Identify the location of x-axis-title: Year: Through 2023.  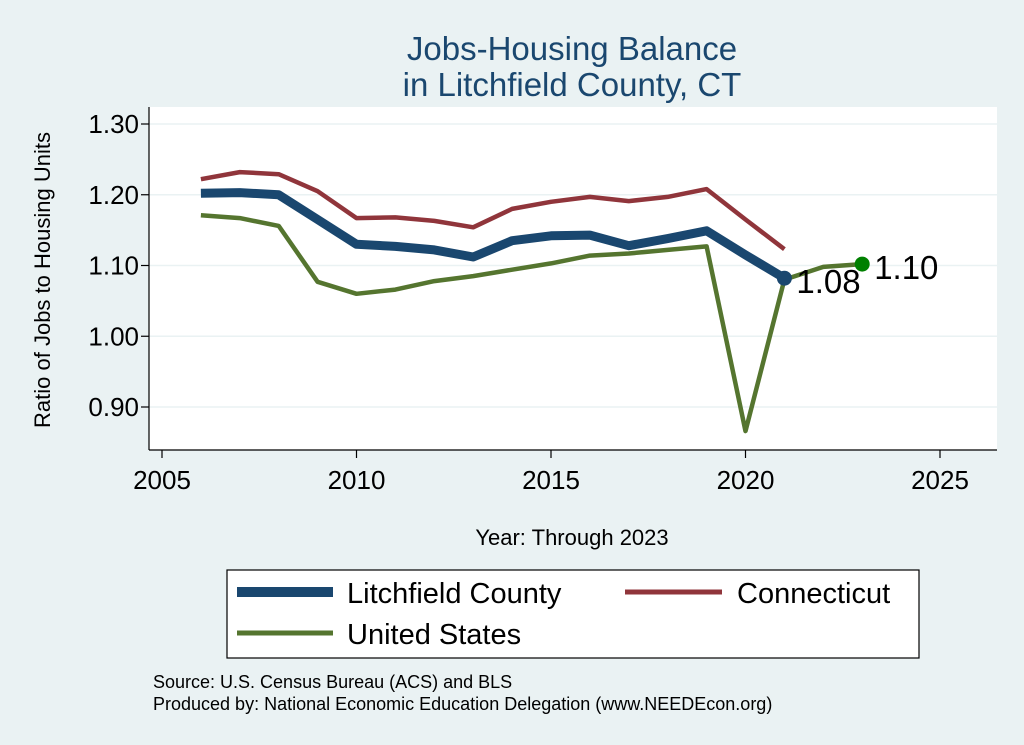
(571, 537).